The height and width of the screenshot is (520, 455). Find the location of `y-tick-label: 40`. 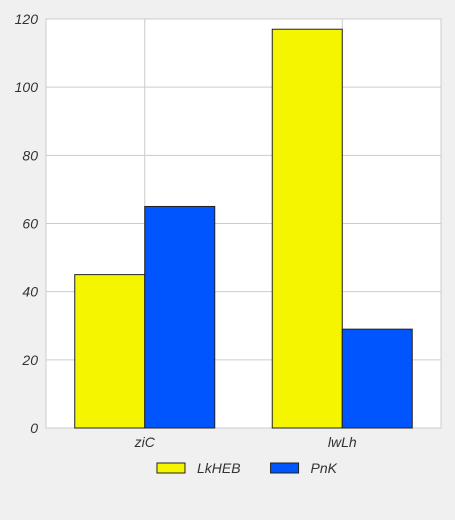

y-tick-label: 40 is located at coordinates (30, 292).